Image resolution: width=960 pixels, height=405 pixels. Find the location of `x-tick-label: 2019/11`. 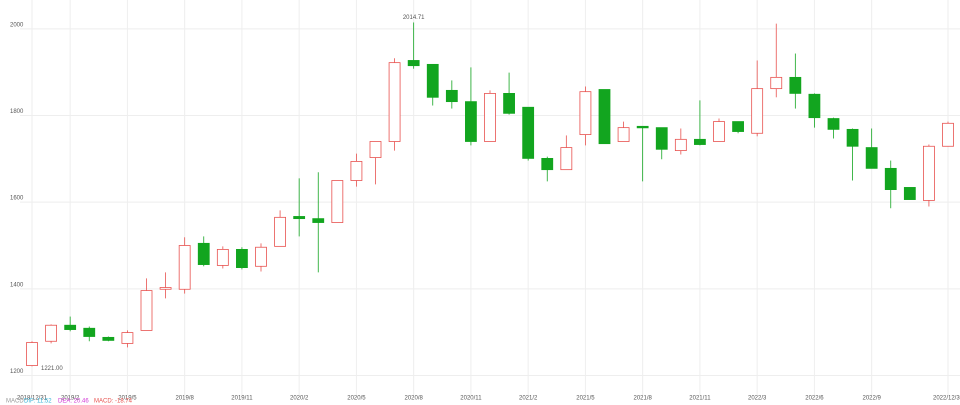

x-tick-label: 2019/11 is located at coordinates (242, 399).